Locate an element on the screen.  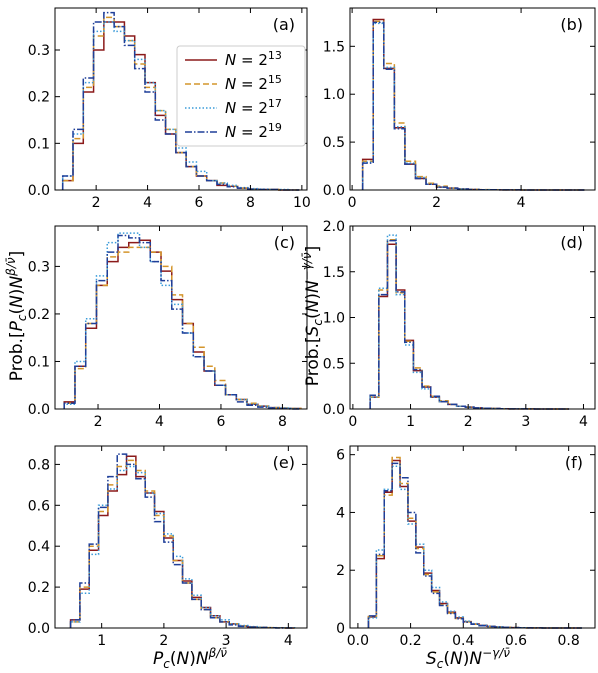
panel-letter: (b) is located at coordinates (571, 24).